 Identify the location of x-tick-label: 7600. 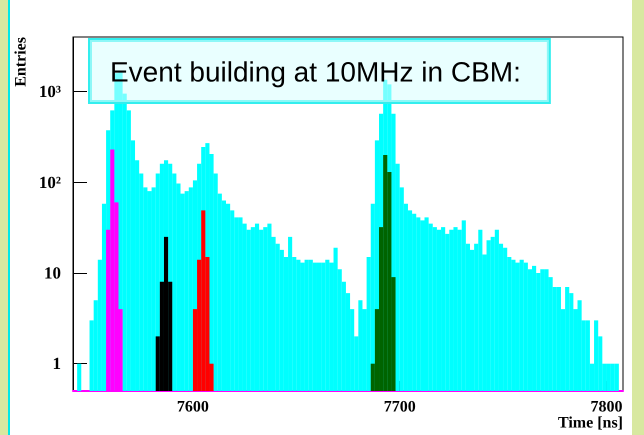
(192, 407).